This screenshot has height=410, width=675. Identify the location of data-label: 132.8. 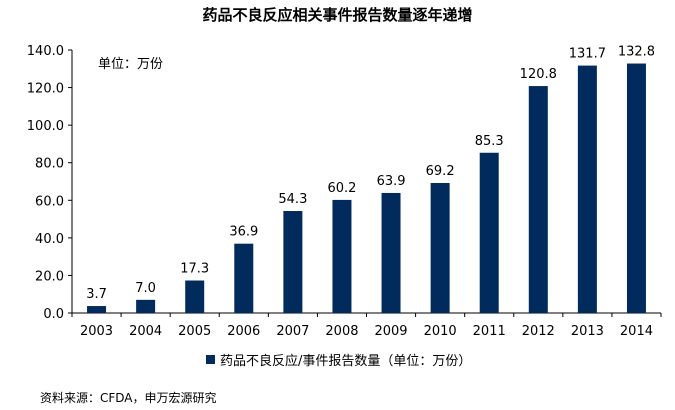
(636, 52).